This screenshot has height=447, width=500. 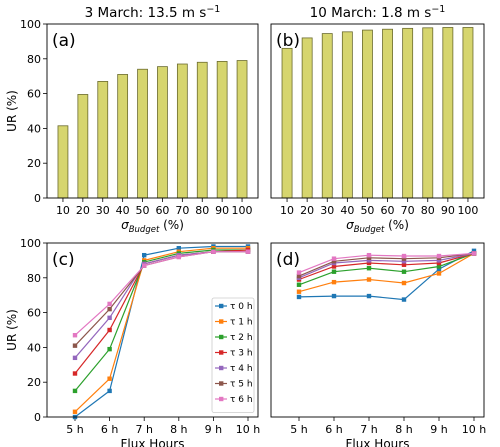 I want to click on title-main: 3 March: 13.5 m s, so click(x=146, y=13).